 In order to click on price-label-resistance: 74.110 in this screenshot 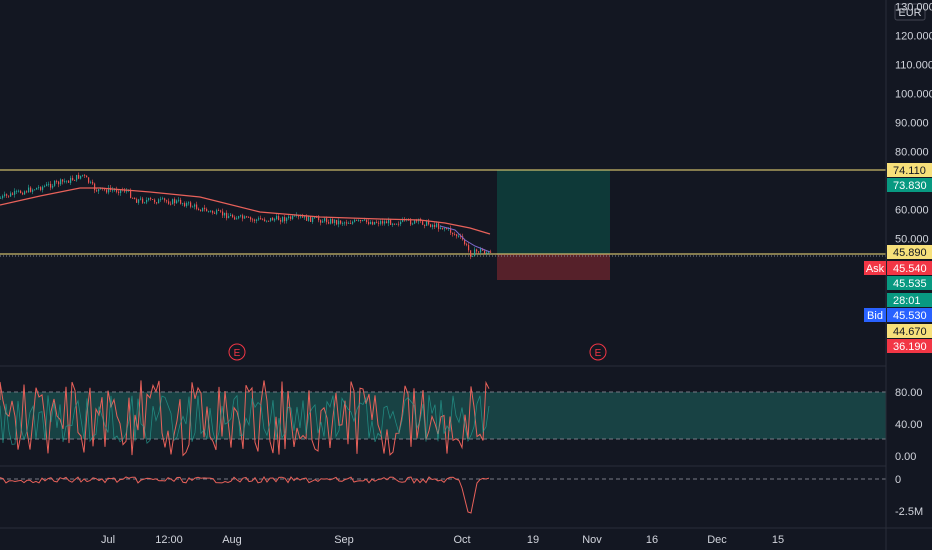, I will do `click(909, 170)`.